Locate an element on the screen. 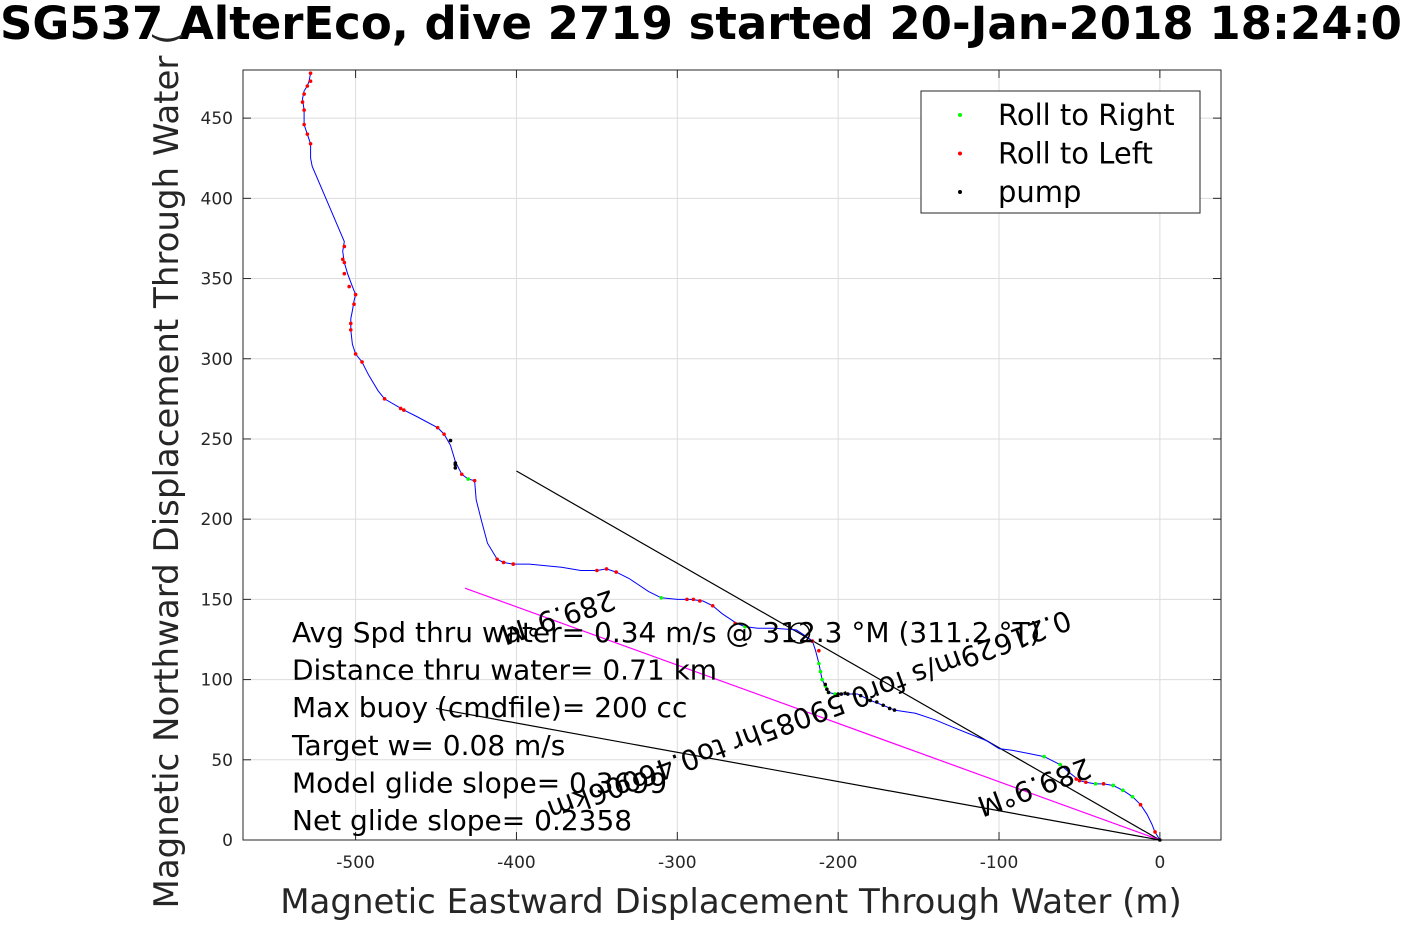  y-tick-label: 250 is located at coordinates (217, 440).